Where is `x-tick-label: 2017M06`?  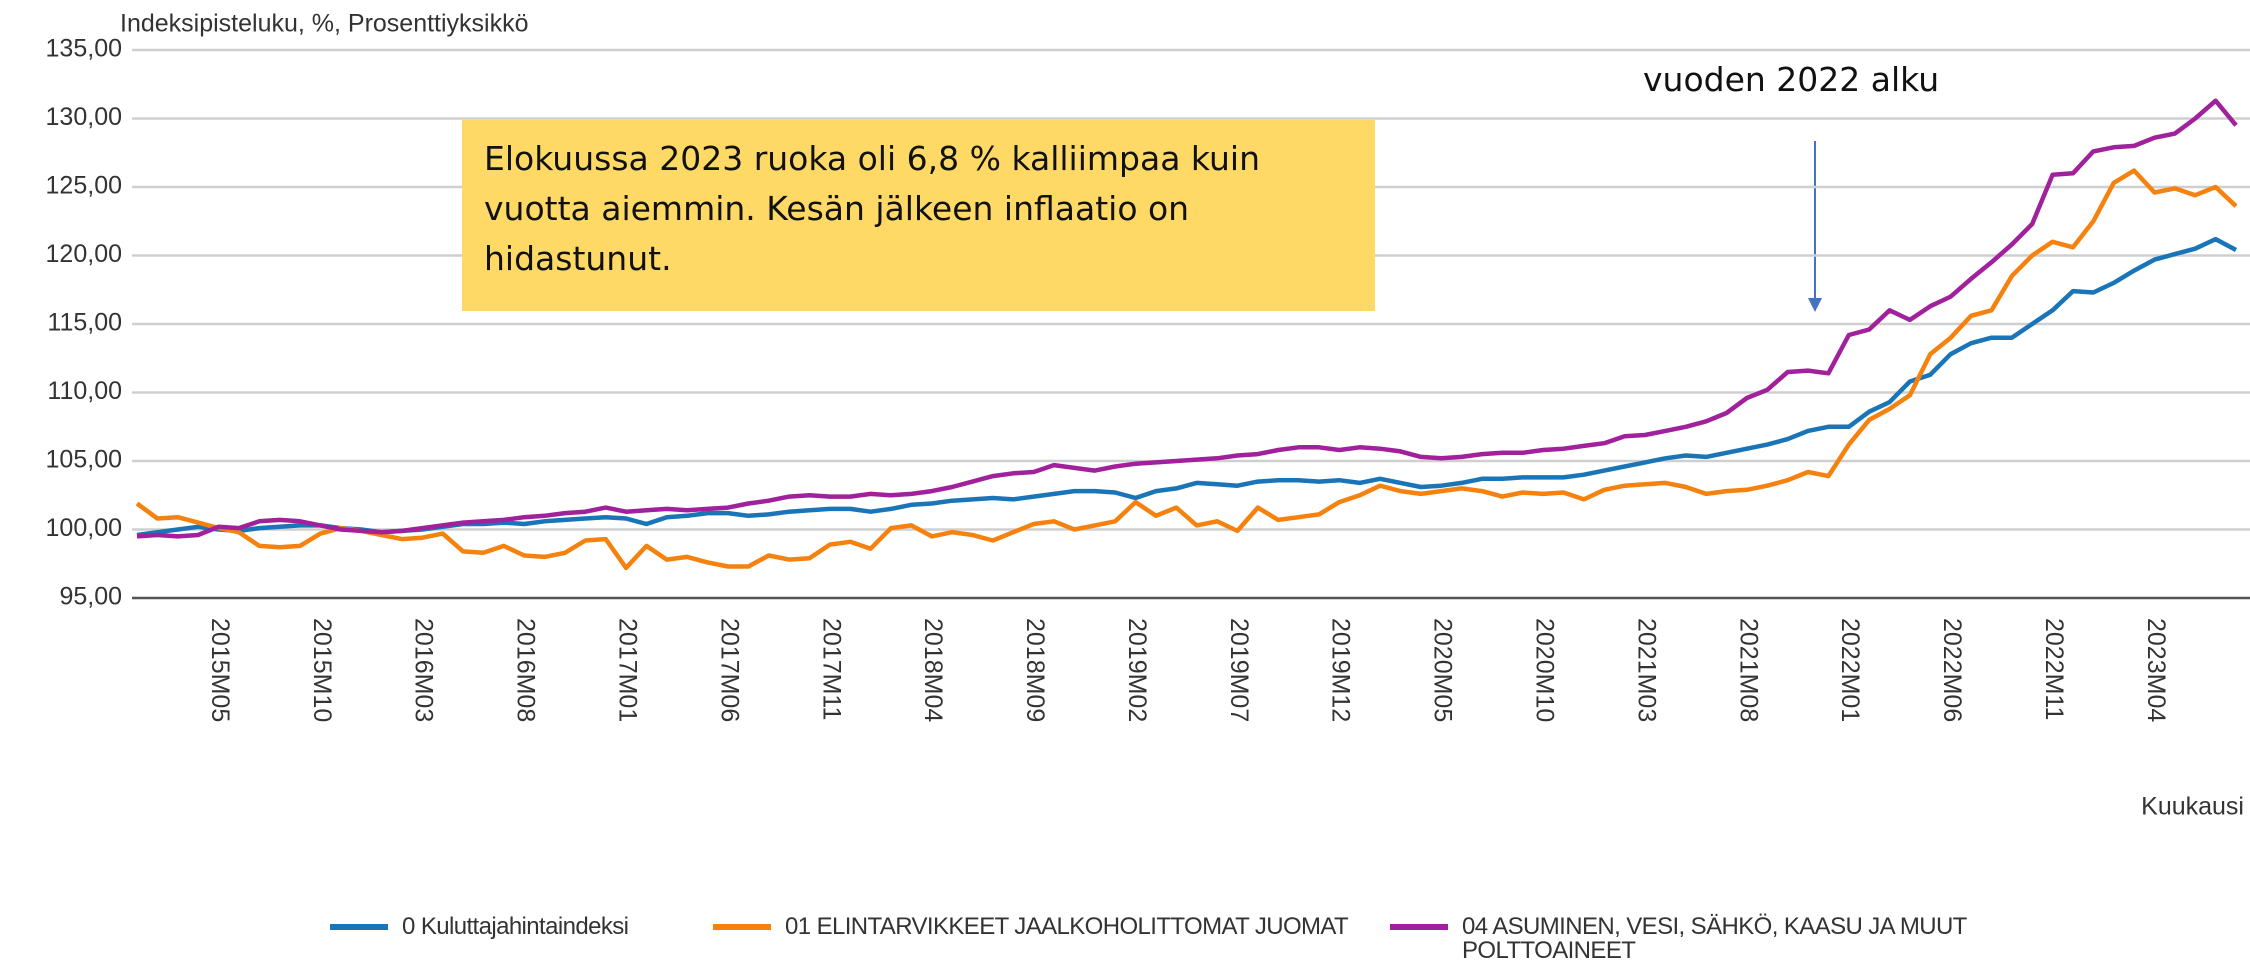 x-tick-label: 2017M06 is located at coordinates (729, 670).